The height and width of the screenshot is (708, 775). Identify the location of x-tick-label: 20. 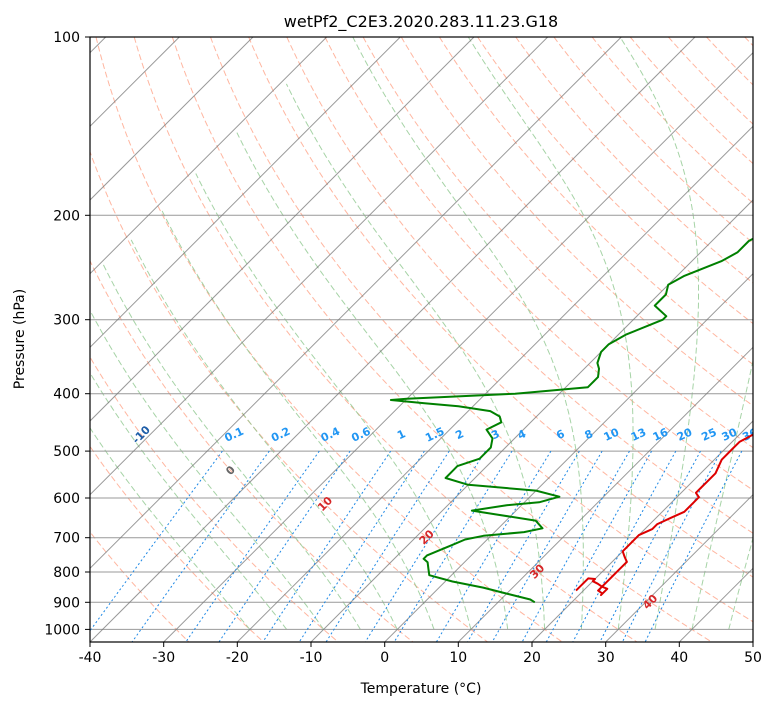
(532, 658).